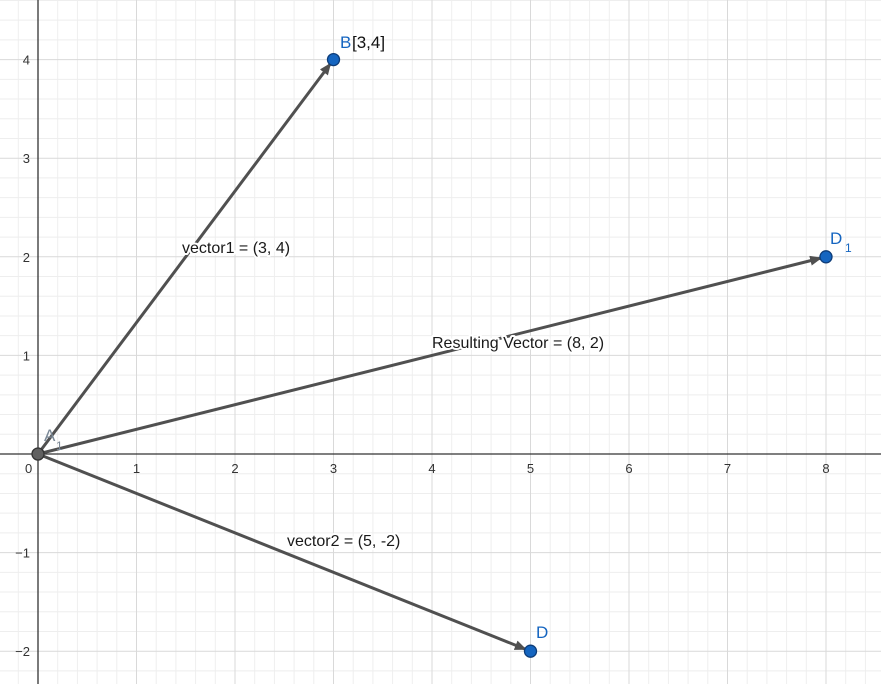 This screenshot has width=881, height=684. I want to click on y-tick-label: 3, so click(26, 158).